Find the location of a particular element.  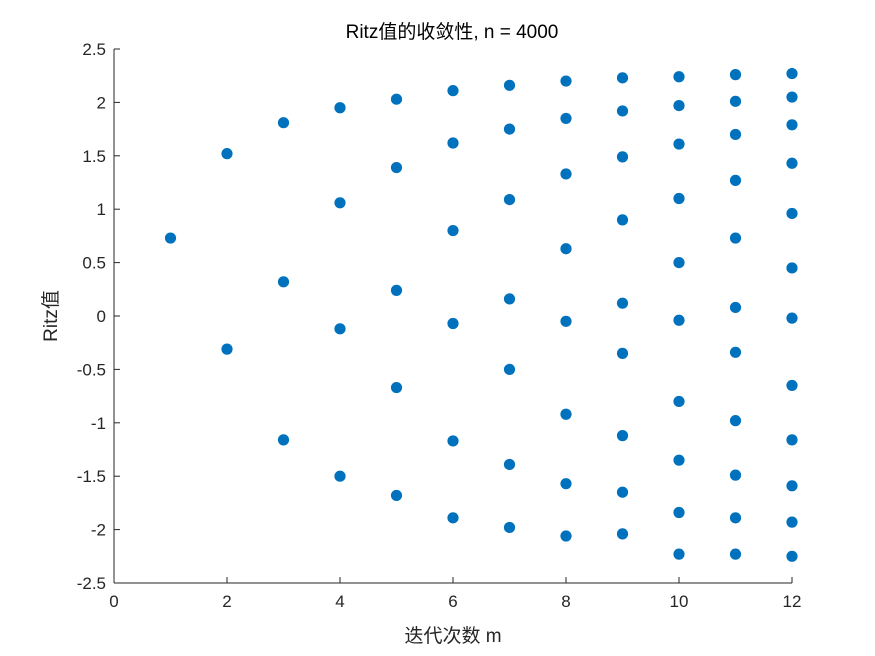

x-tick-label: 12 is located at coordinates (792, 601).